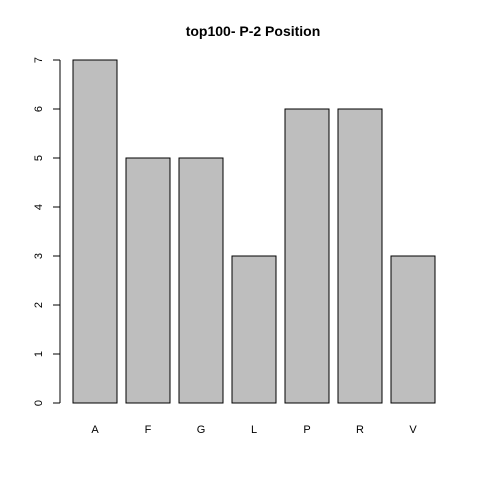  What do you see at coordinates (201, 430) in the screenshot?
I see `x-tick-label-G: G` at bounding box center [201, 430].